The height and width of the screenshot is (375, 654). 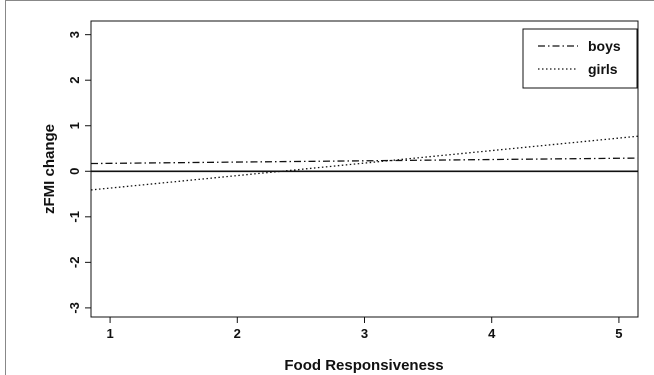 I want to click on y-tick-label--2: -2, so click(x=74, y=263).